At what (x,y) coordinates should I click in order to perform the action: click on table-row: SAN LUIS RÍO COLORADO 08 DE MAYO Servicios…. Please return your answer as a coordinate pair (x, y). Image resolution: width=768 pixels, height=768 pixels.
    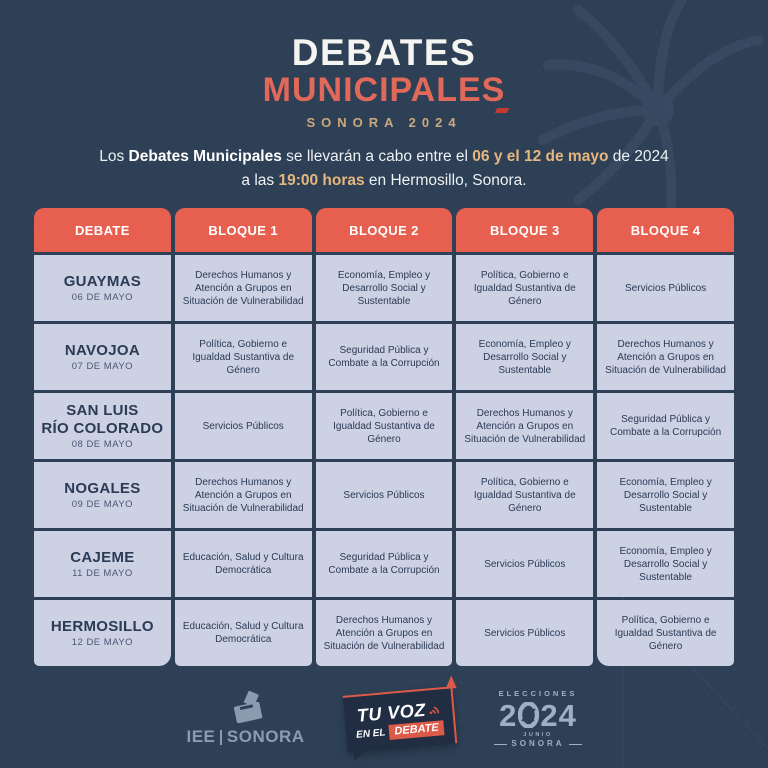
    Looking at the image, I should click on (384, 426).